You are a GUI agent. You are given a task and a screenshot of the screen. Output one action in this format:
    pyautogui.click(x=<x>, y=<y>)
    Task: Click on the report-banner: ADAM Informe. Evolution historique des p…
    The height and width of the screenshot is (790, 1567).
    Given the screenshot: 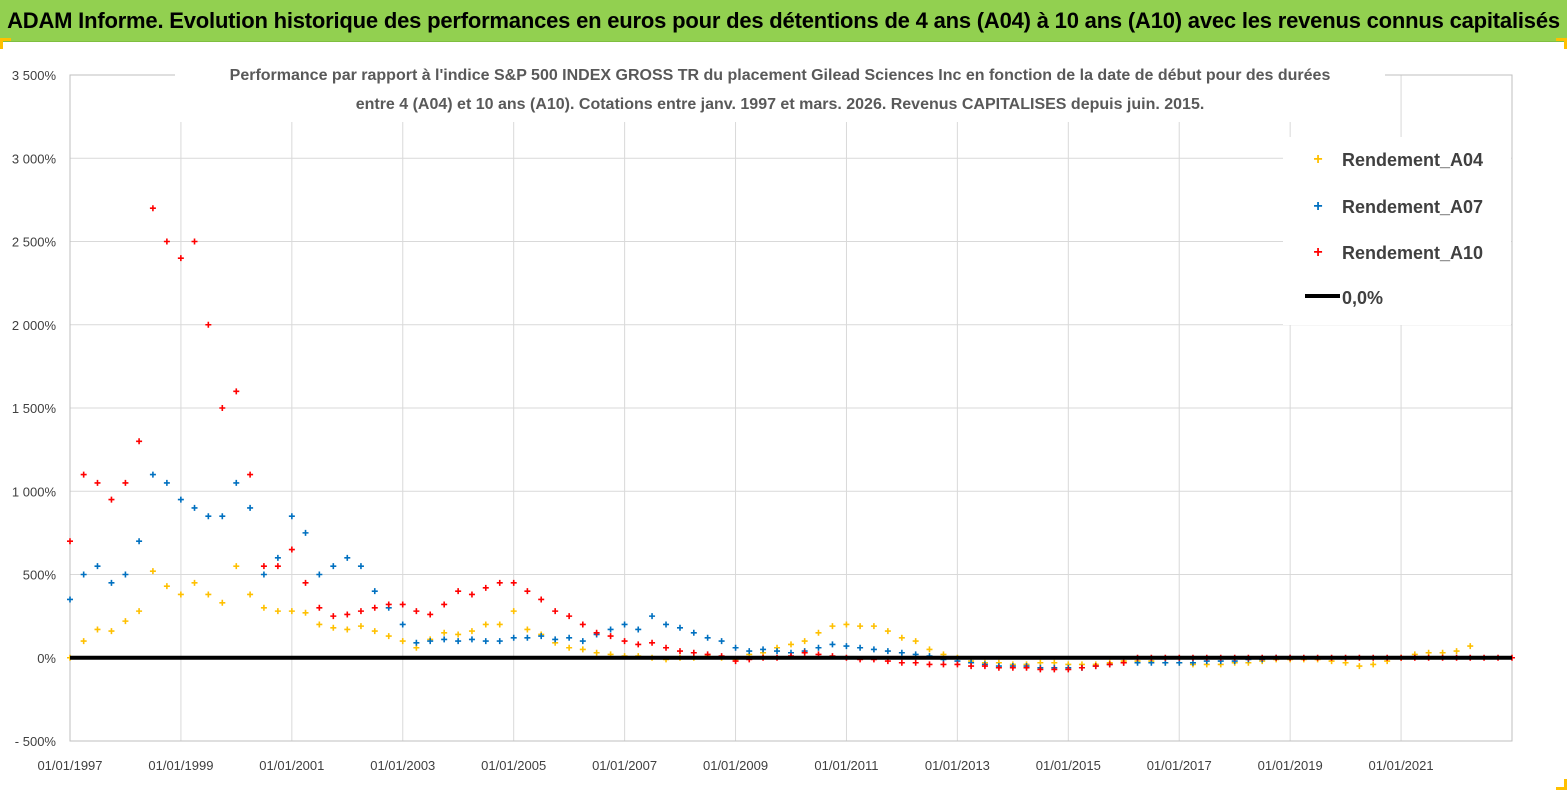 What is the action you would take?
    pyautogui.click(x=783, y=21)
    